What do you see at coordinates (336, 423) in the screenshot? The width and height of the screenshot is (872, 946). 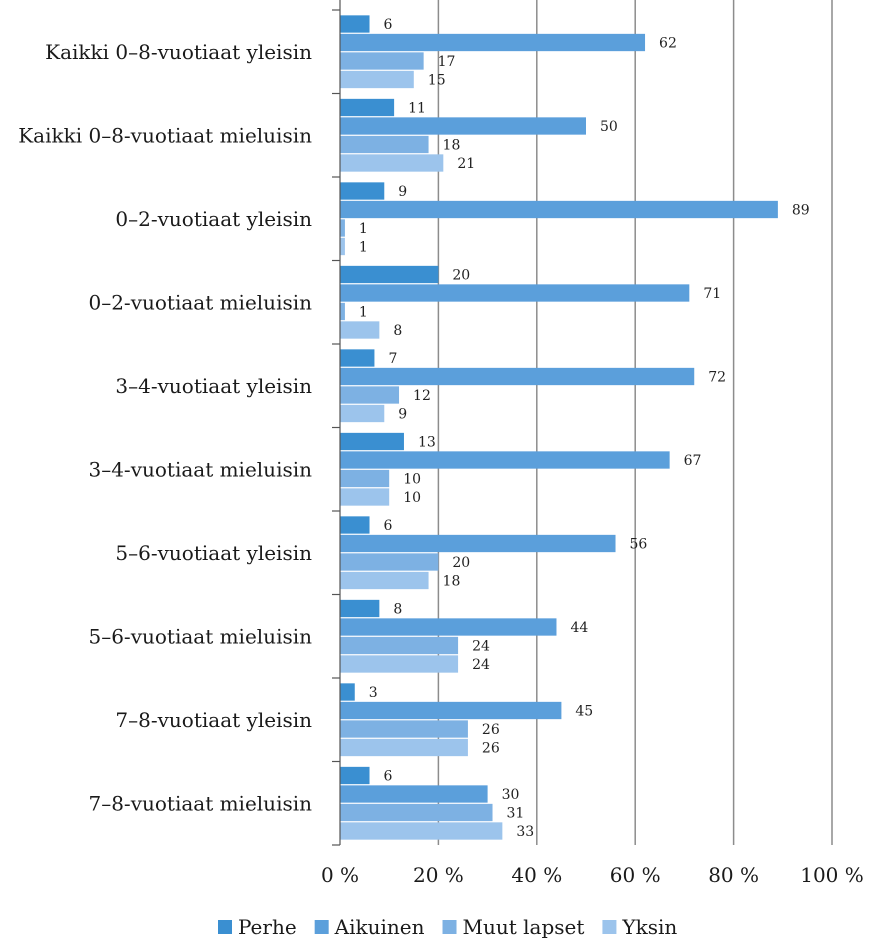 I see `axes` at bounding box center [336, 423].